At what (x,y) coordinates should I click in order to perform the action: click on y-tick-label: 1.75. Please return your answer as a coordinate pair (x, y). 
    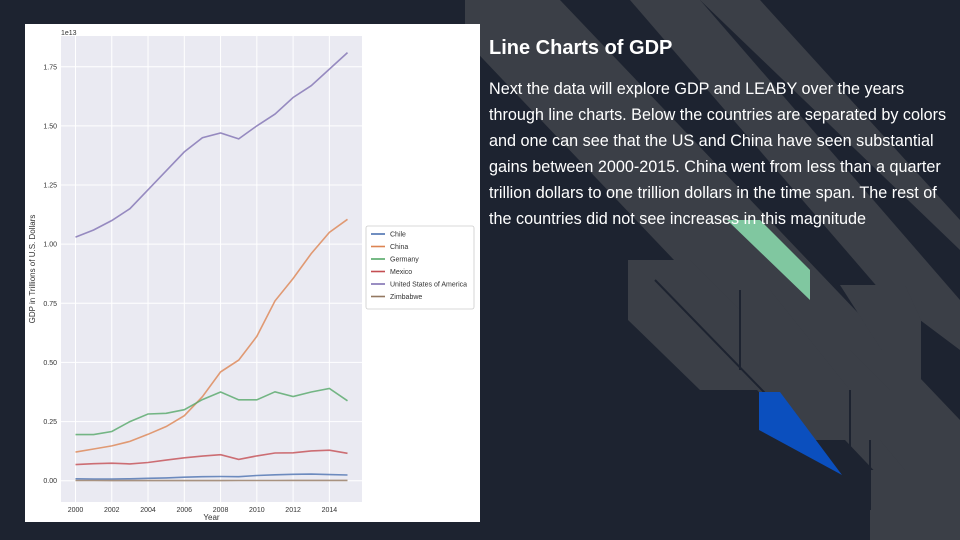
    Looking at the image, I should click on (50, 67).